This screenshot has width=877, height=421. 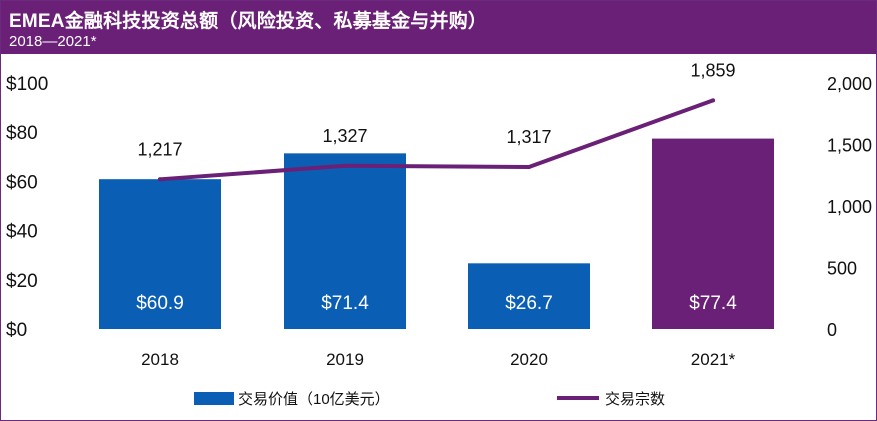 I want to click on y-left-tick-label: $40, so click(x=22, y=232).